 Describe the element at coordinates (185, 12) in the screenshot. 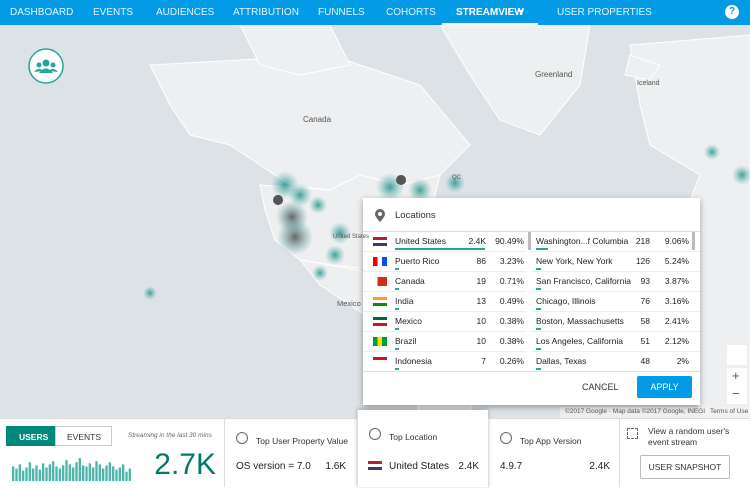

I see `nav-item: AUDIENCES` at that location.